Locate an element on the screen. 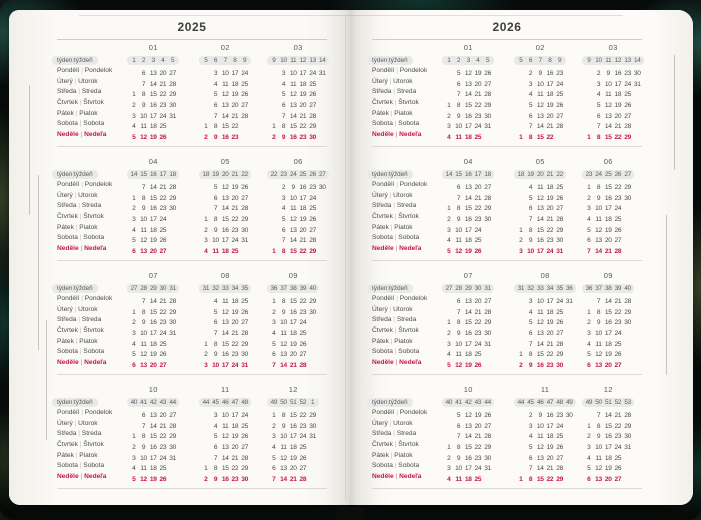 The image size is (701, 520). week-number: 22 is located at coordinates (244, 174).